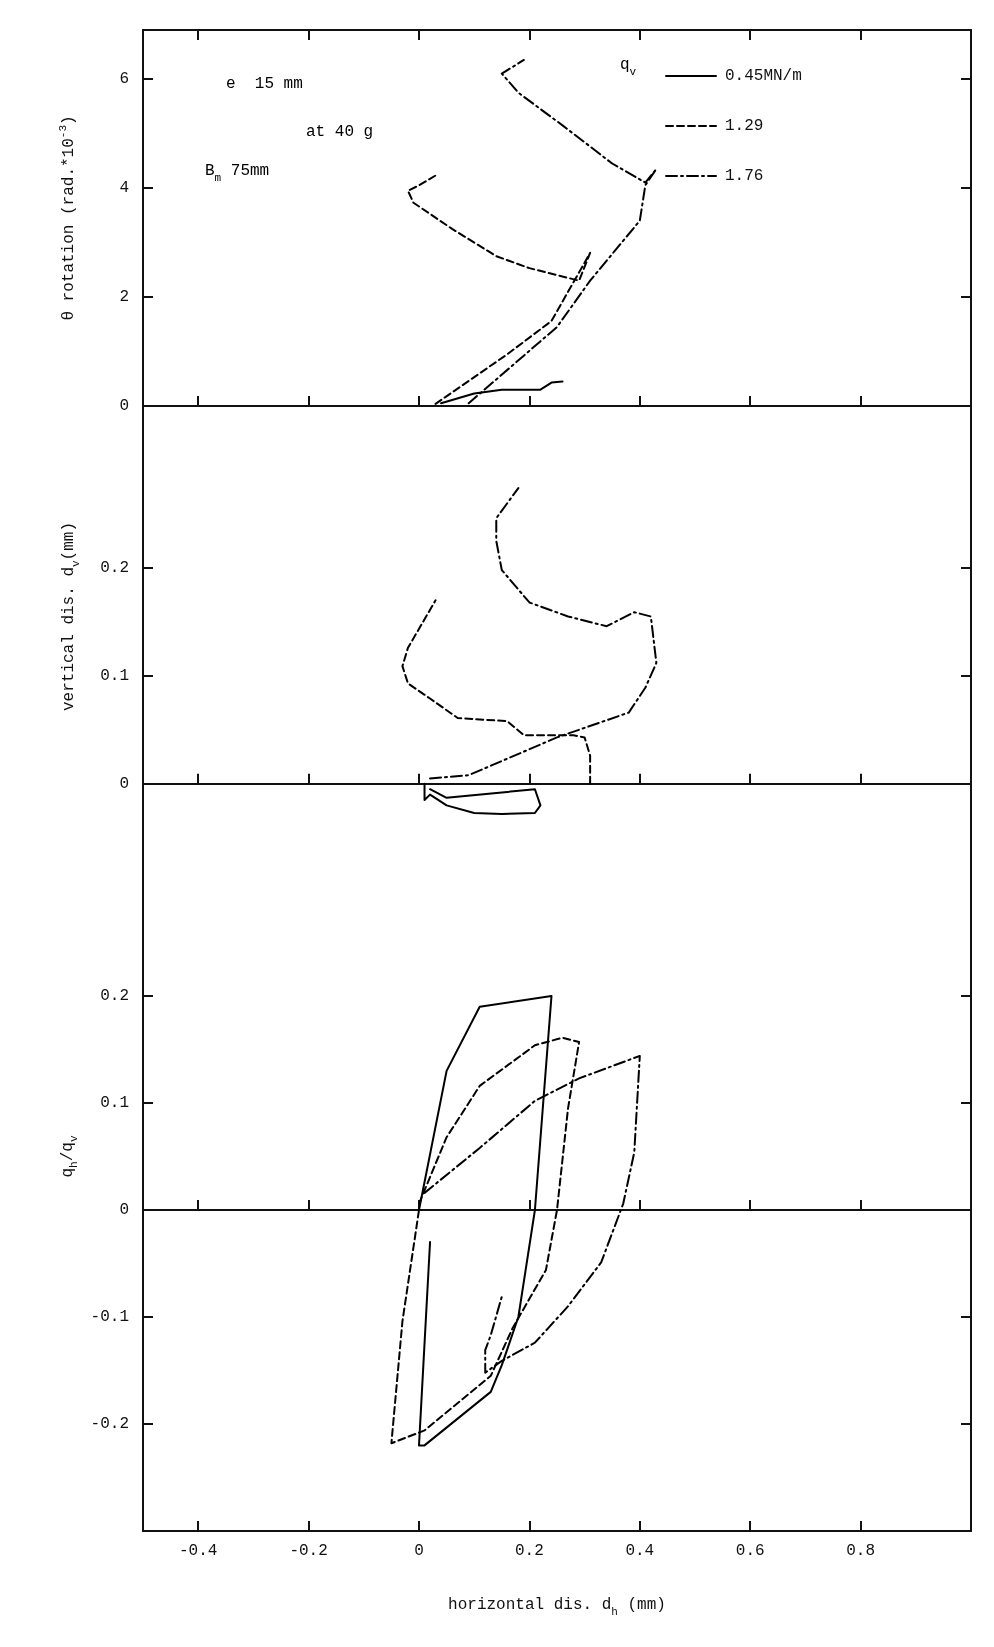 This screenshot has height=1647, width=994. I want to click on annotation: at 40 g, so click(340, 132).